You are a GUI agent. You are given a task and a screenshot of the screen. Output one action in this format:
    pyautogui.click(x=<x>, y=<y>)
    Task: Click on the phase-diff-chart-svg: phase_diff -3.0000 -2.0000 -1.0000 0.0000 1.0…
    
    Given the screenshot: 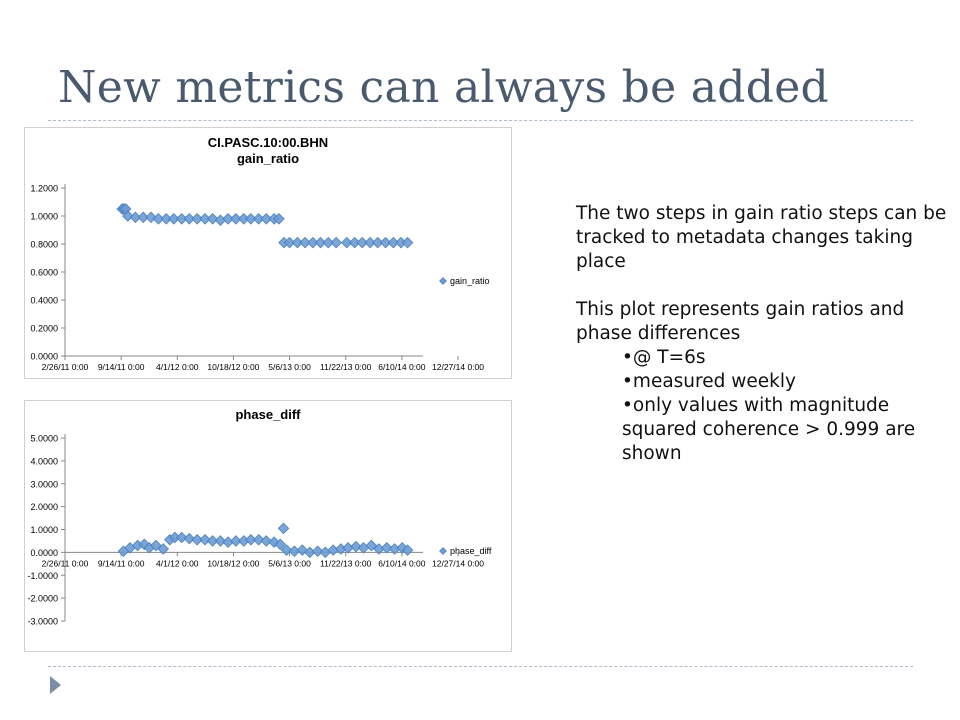 What is the action you would take?
    pyautogui.click(x=259, y=517)
    